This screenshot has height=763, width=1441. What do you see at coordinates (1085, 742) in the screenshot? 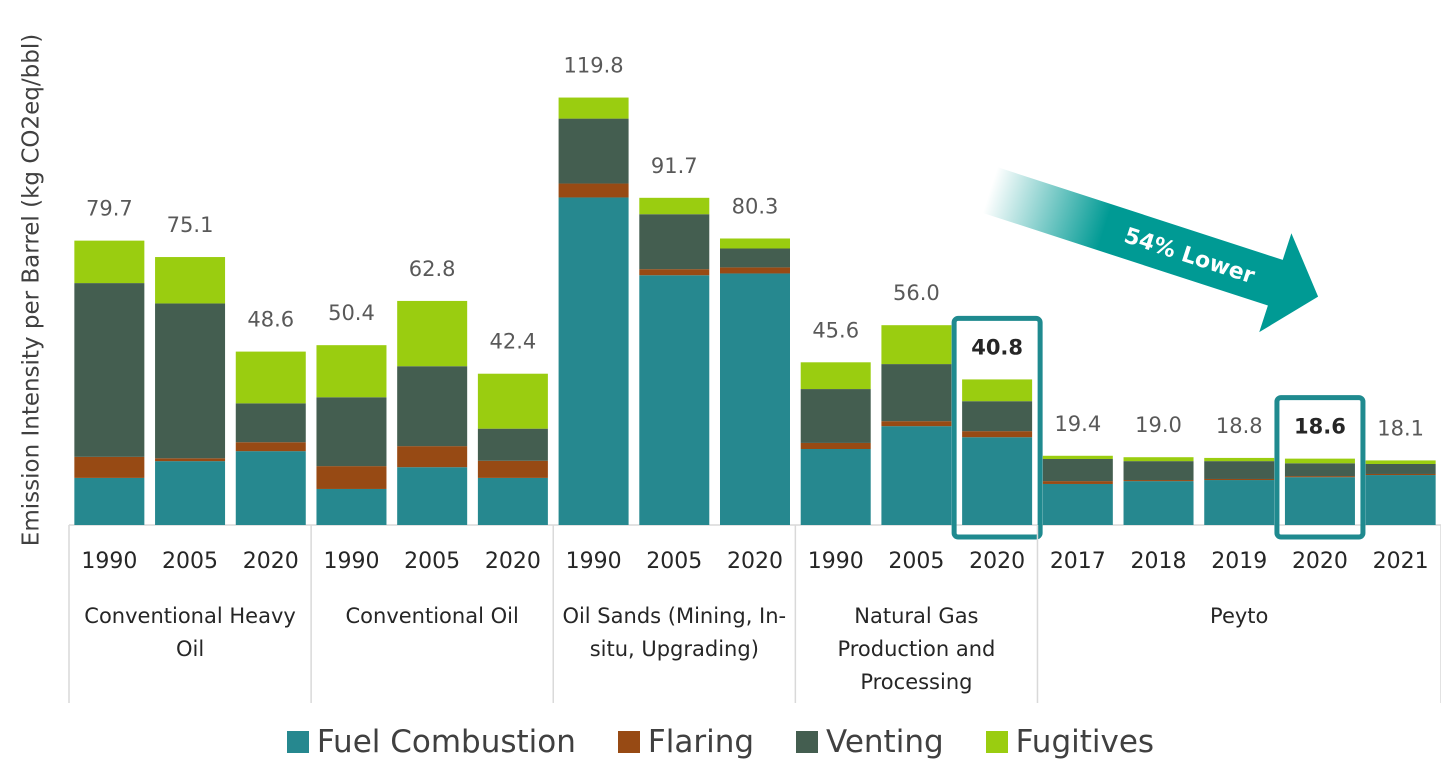
I see `legend-label: Fugitives` at bounding box center [1085, 742].